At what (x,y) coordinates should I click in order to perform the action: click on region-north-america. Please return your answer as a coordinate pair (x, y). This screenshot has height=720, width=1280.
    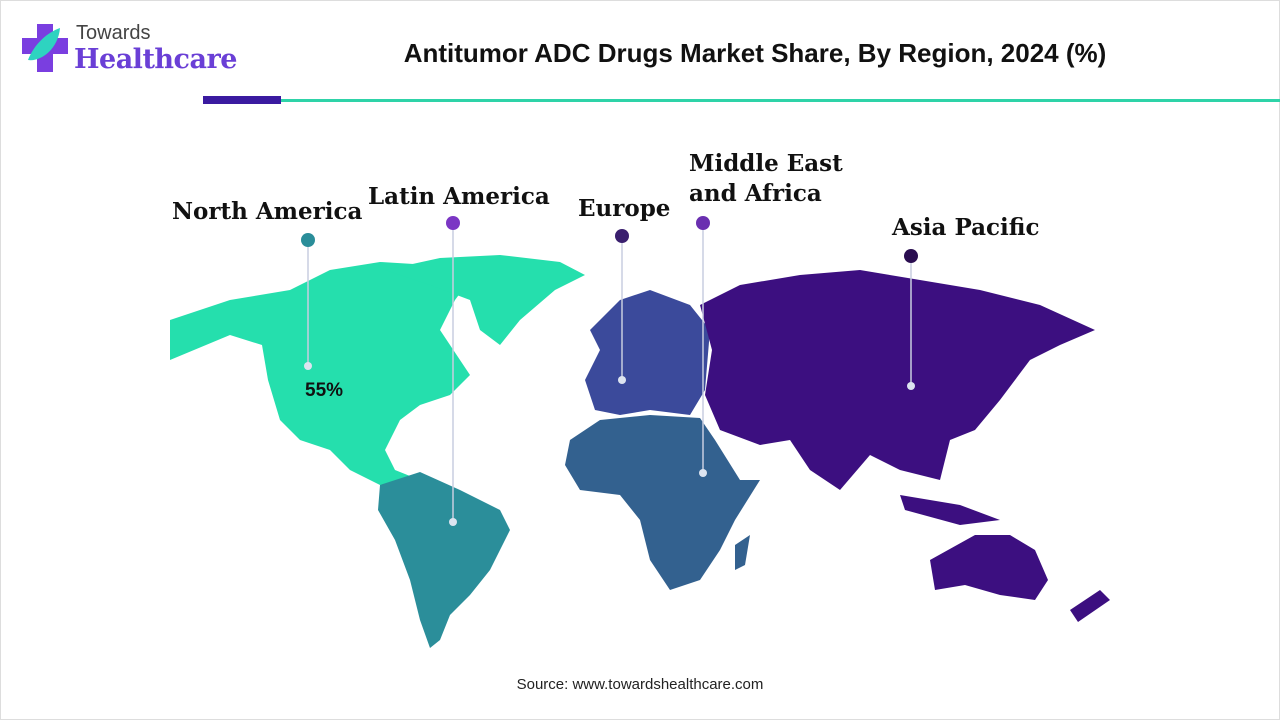
    Looking at the image, I should click on (377, 372).